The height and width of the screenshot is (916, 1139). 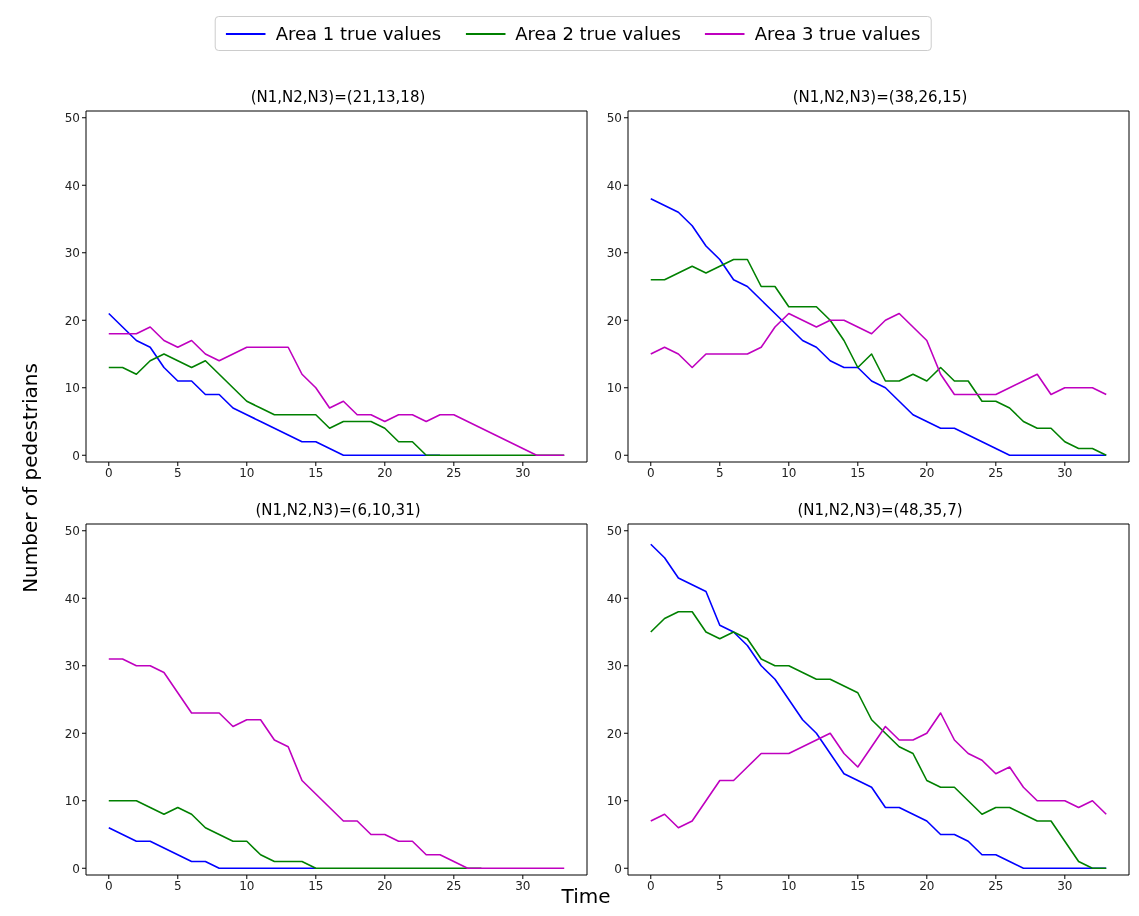 I want to click on chart-title: (N1,N2,N3)=(6,10,31), so click(x=338, y=510).